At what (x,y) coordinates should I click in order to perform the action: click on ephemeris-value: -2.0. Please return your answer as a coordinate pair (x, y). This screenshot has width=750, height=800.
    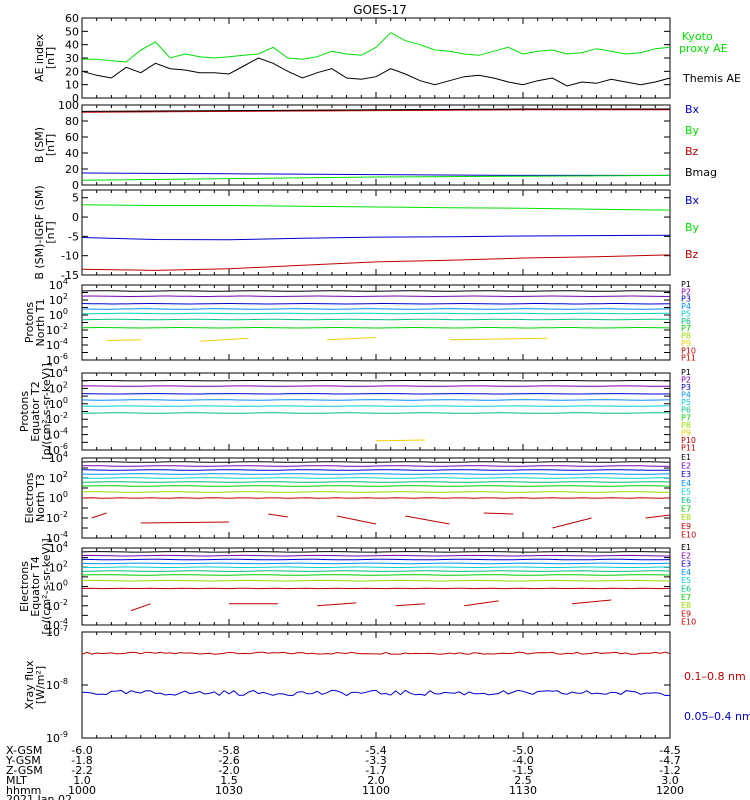
    Looking at the image, I should click on (228, 770).